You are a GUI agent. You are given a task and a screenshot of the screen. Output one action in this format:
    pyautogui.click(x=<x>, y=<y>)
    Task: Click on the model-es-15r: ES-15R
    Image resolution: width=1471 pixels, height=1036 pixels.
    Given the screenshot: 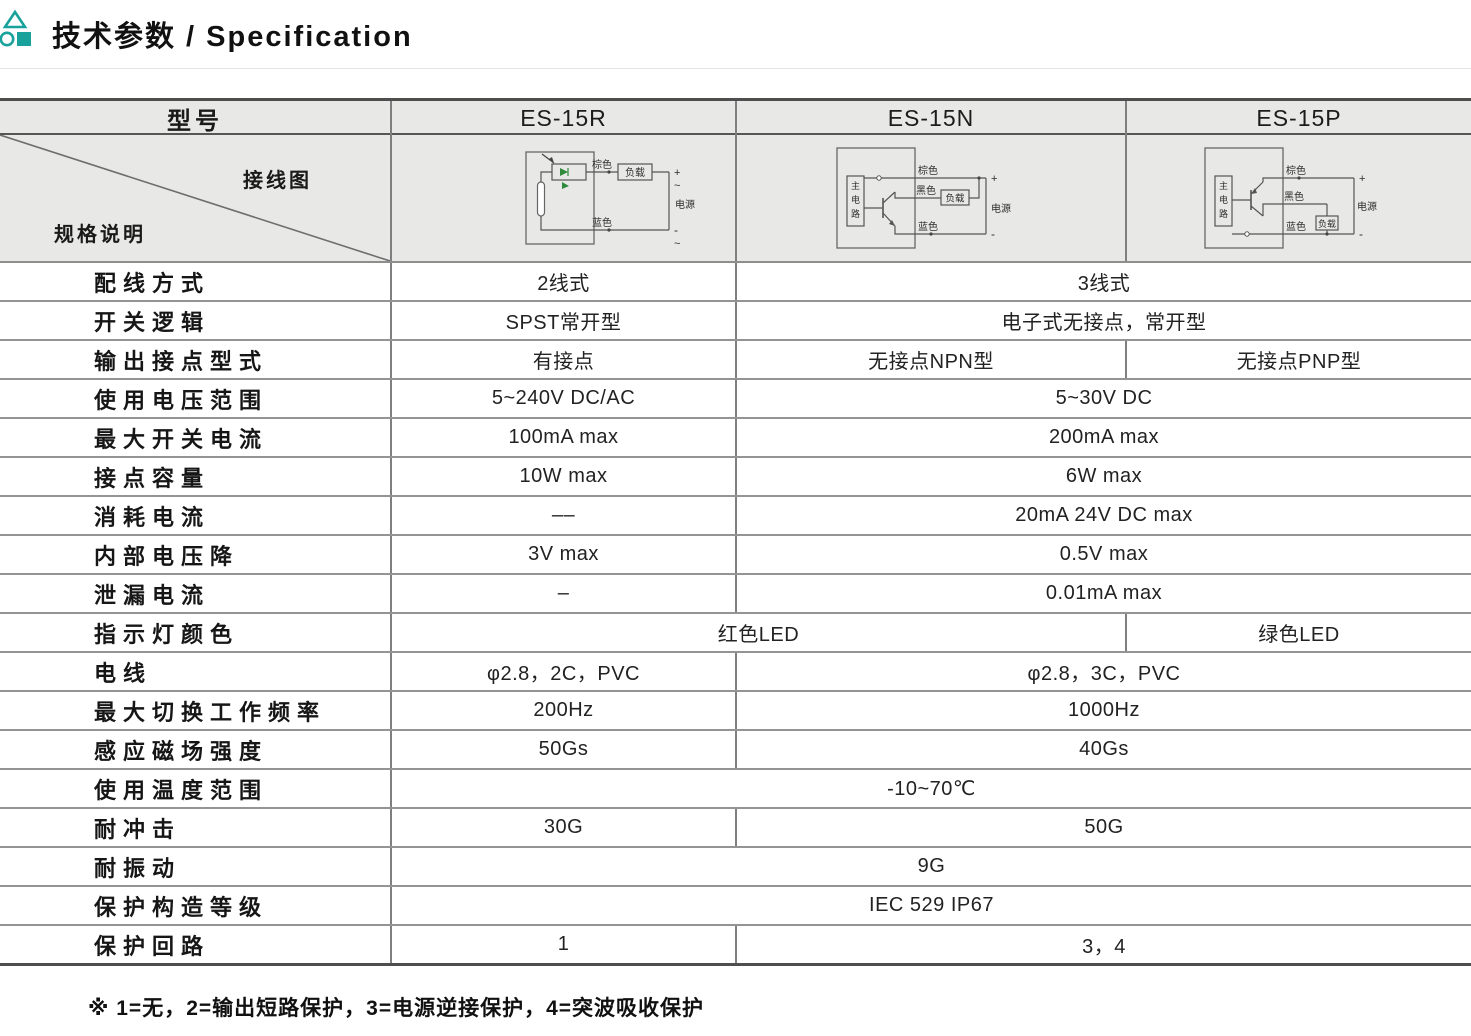 What is the action you would take?
    pyautogui.click(x=562, y=118)
    